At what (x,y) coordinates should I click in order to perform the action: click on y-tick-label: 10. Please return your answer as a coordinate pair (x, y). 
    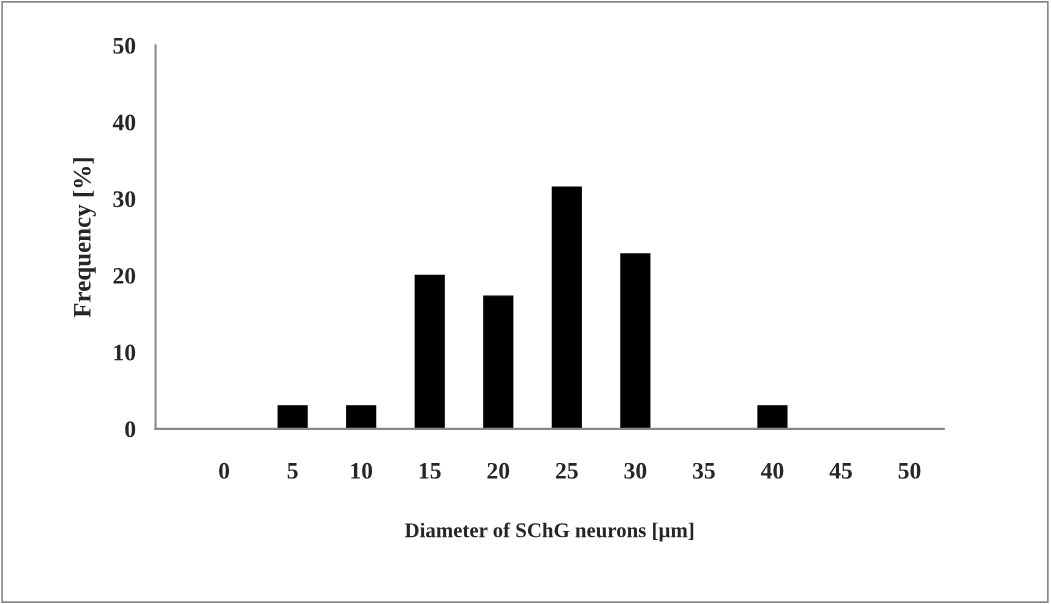
    Looking at the image, I should click on (125, 352).